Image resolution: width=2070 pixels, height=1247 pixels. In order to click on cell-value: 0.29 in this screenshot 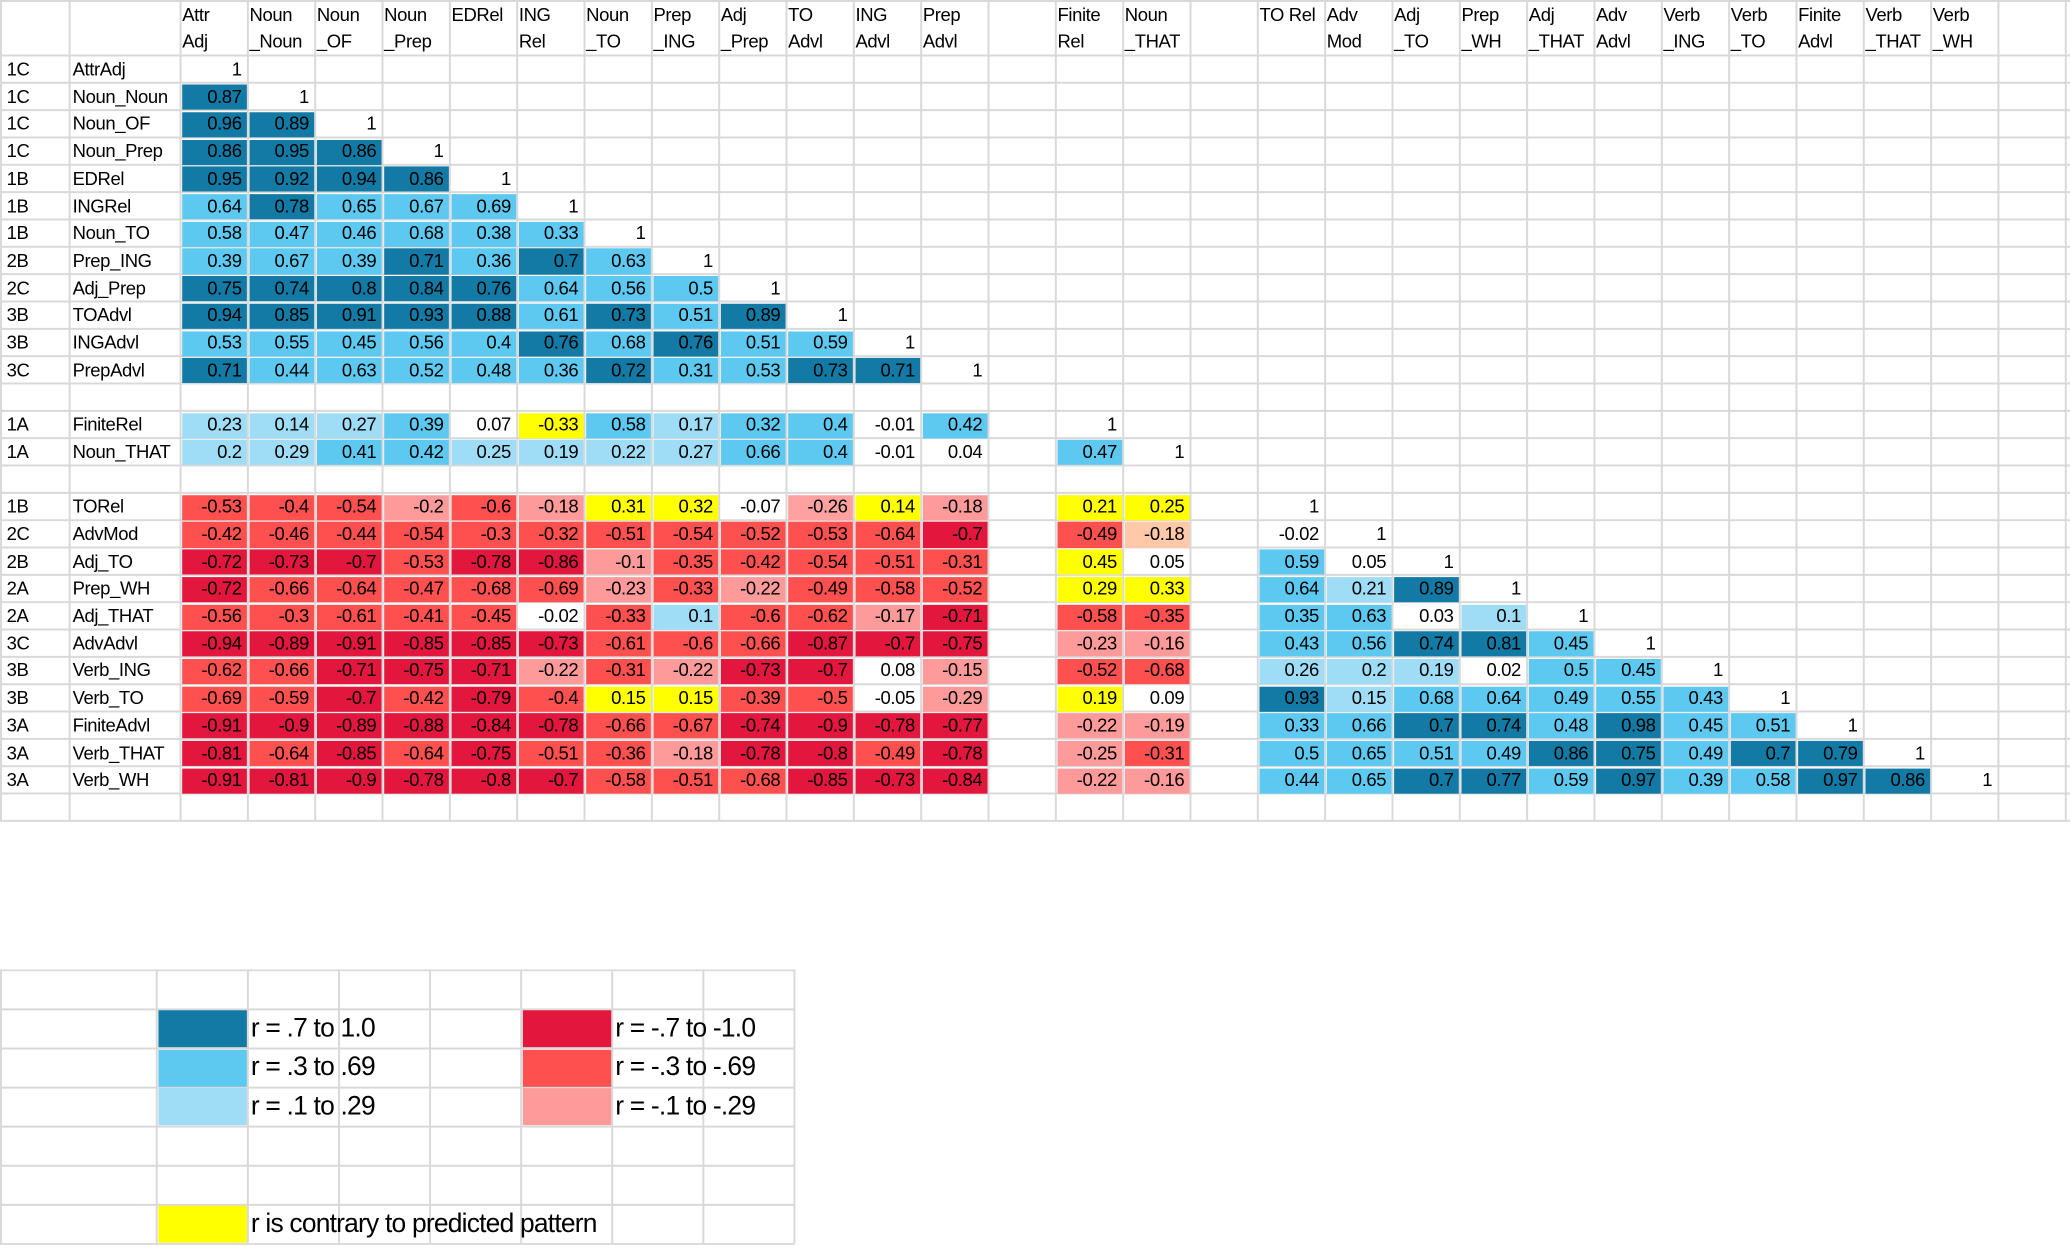, I will do `click(1099, 588)`.